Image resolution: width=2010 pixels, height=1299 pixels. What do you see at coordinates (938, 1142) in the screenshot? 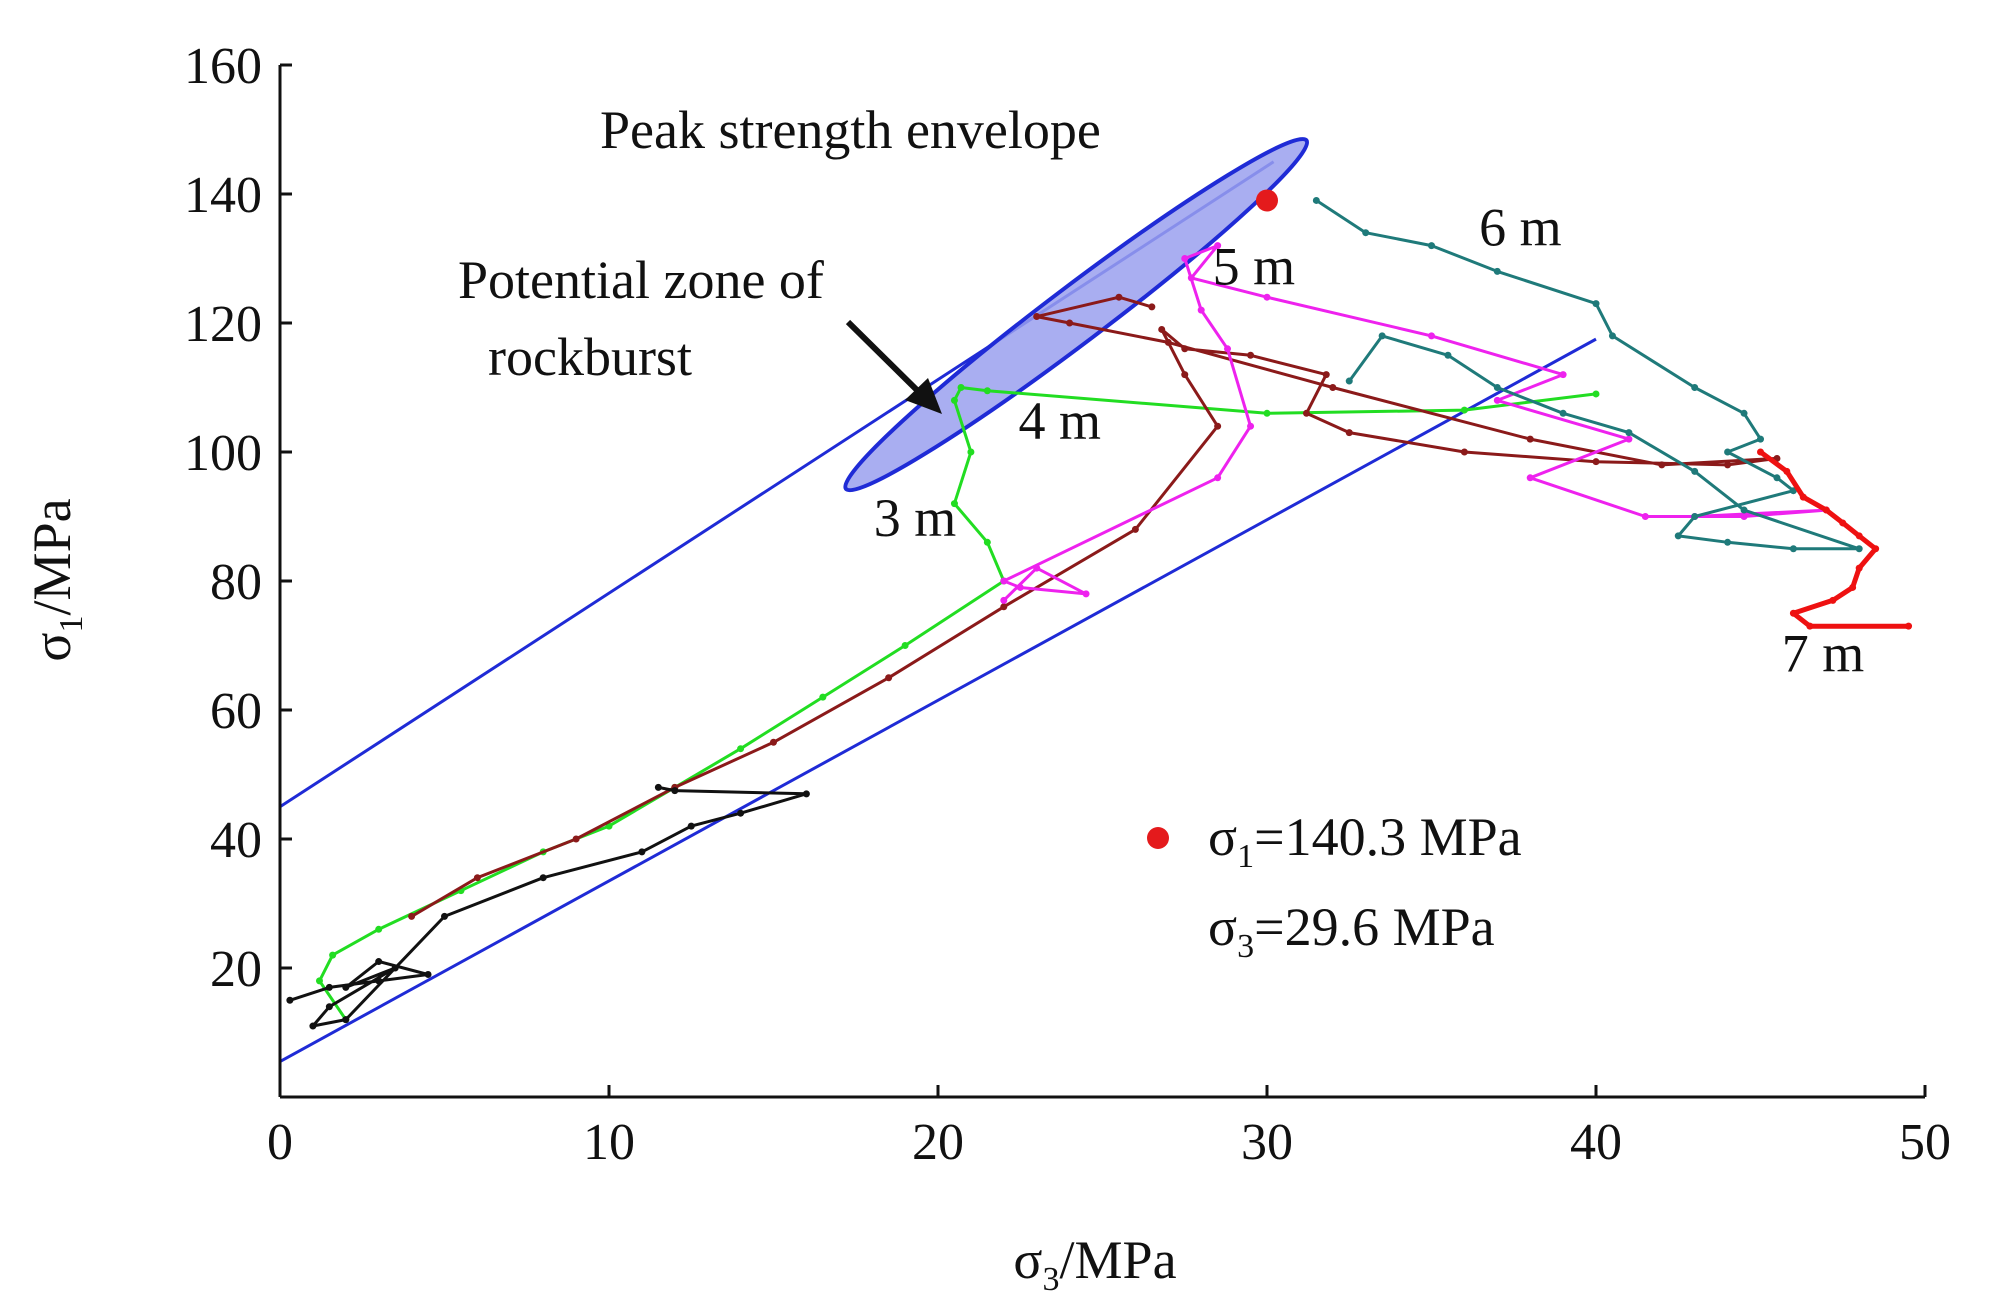
I see `x-tick-label: 20` at bounding box center [938, 1142].